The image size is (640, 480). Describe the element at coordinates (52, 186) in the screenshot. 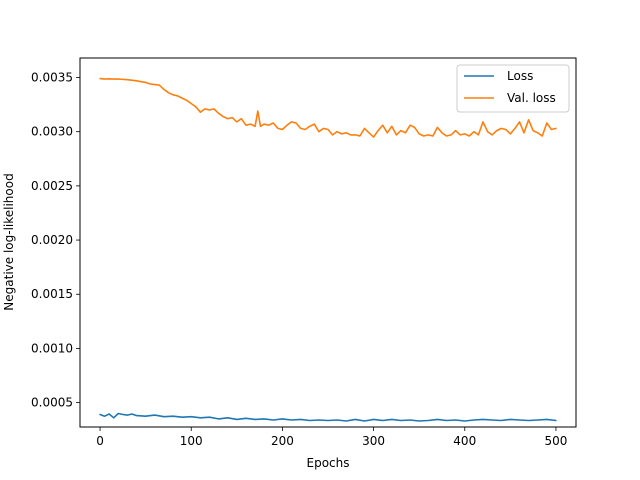

I see `y-tick-label: 0.0025` at that location.